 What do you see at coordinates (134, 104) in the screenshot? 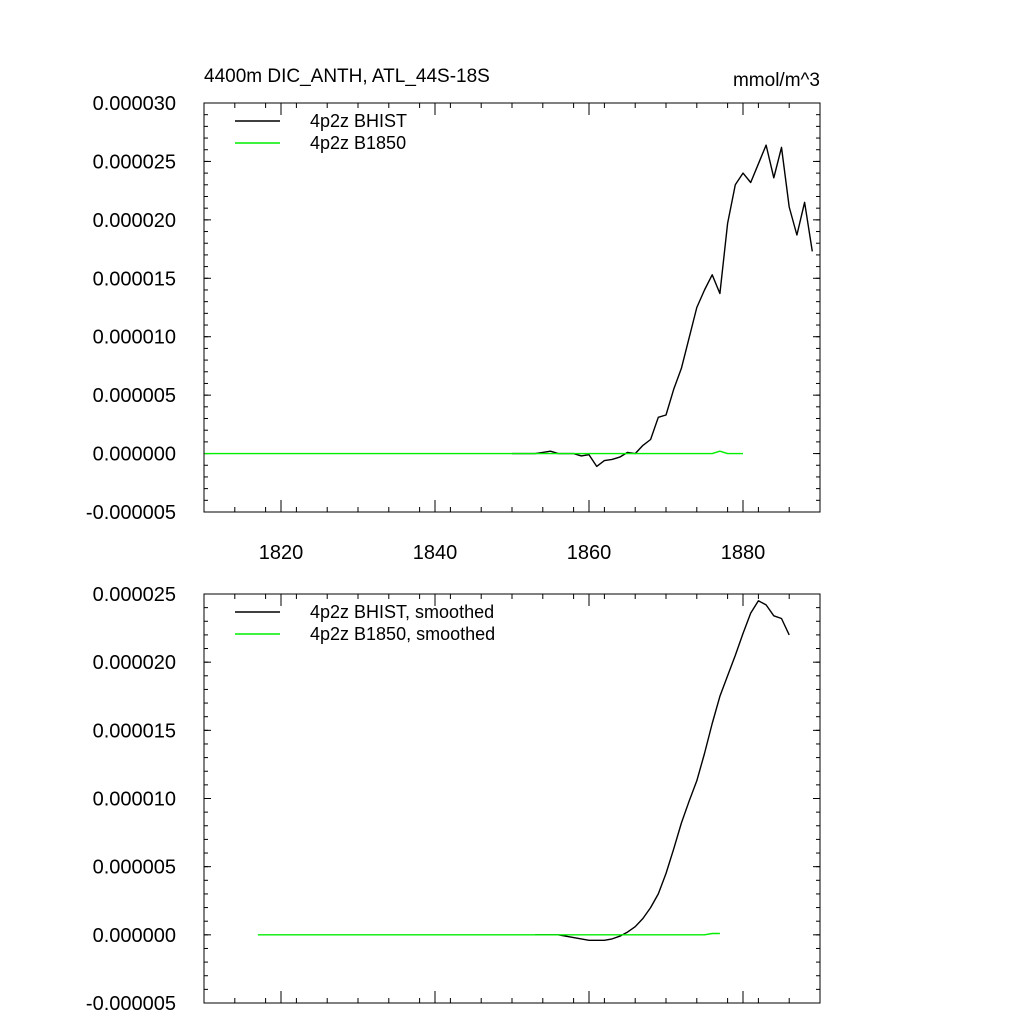
I see `y-tick-label: 0.000030` at bounding box center [134, 104].